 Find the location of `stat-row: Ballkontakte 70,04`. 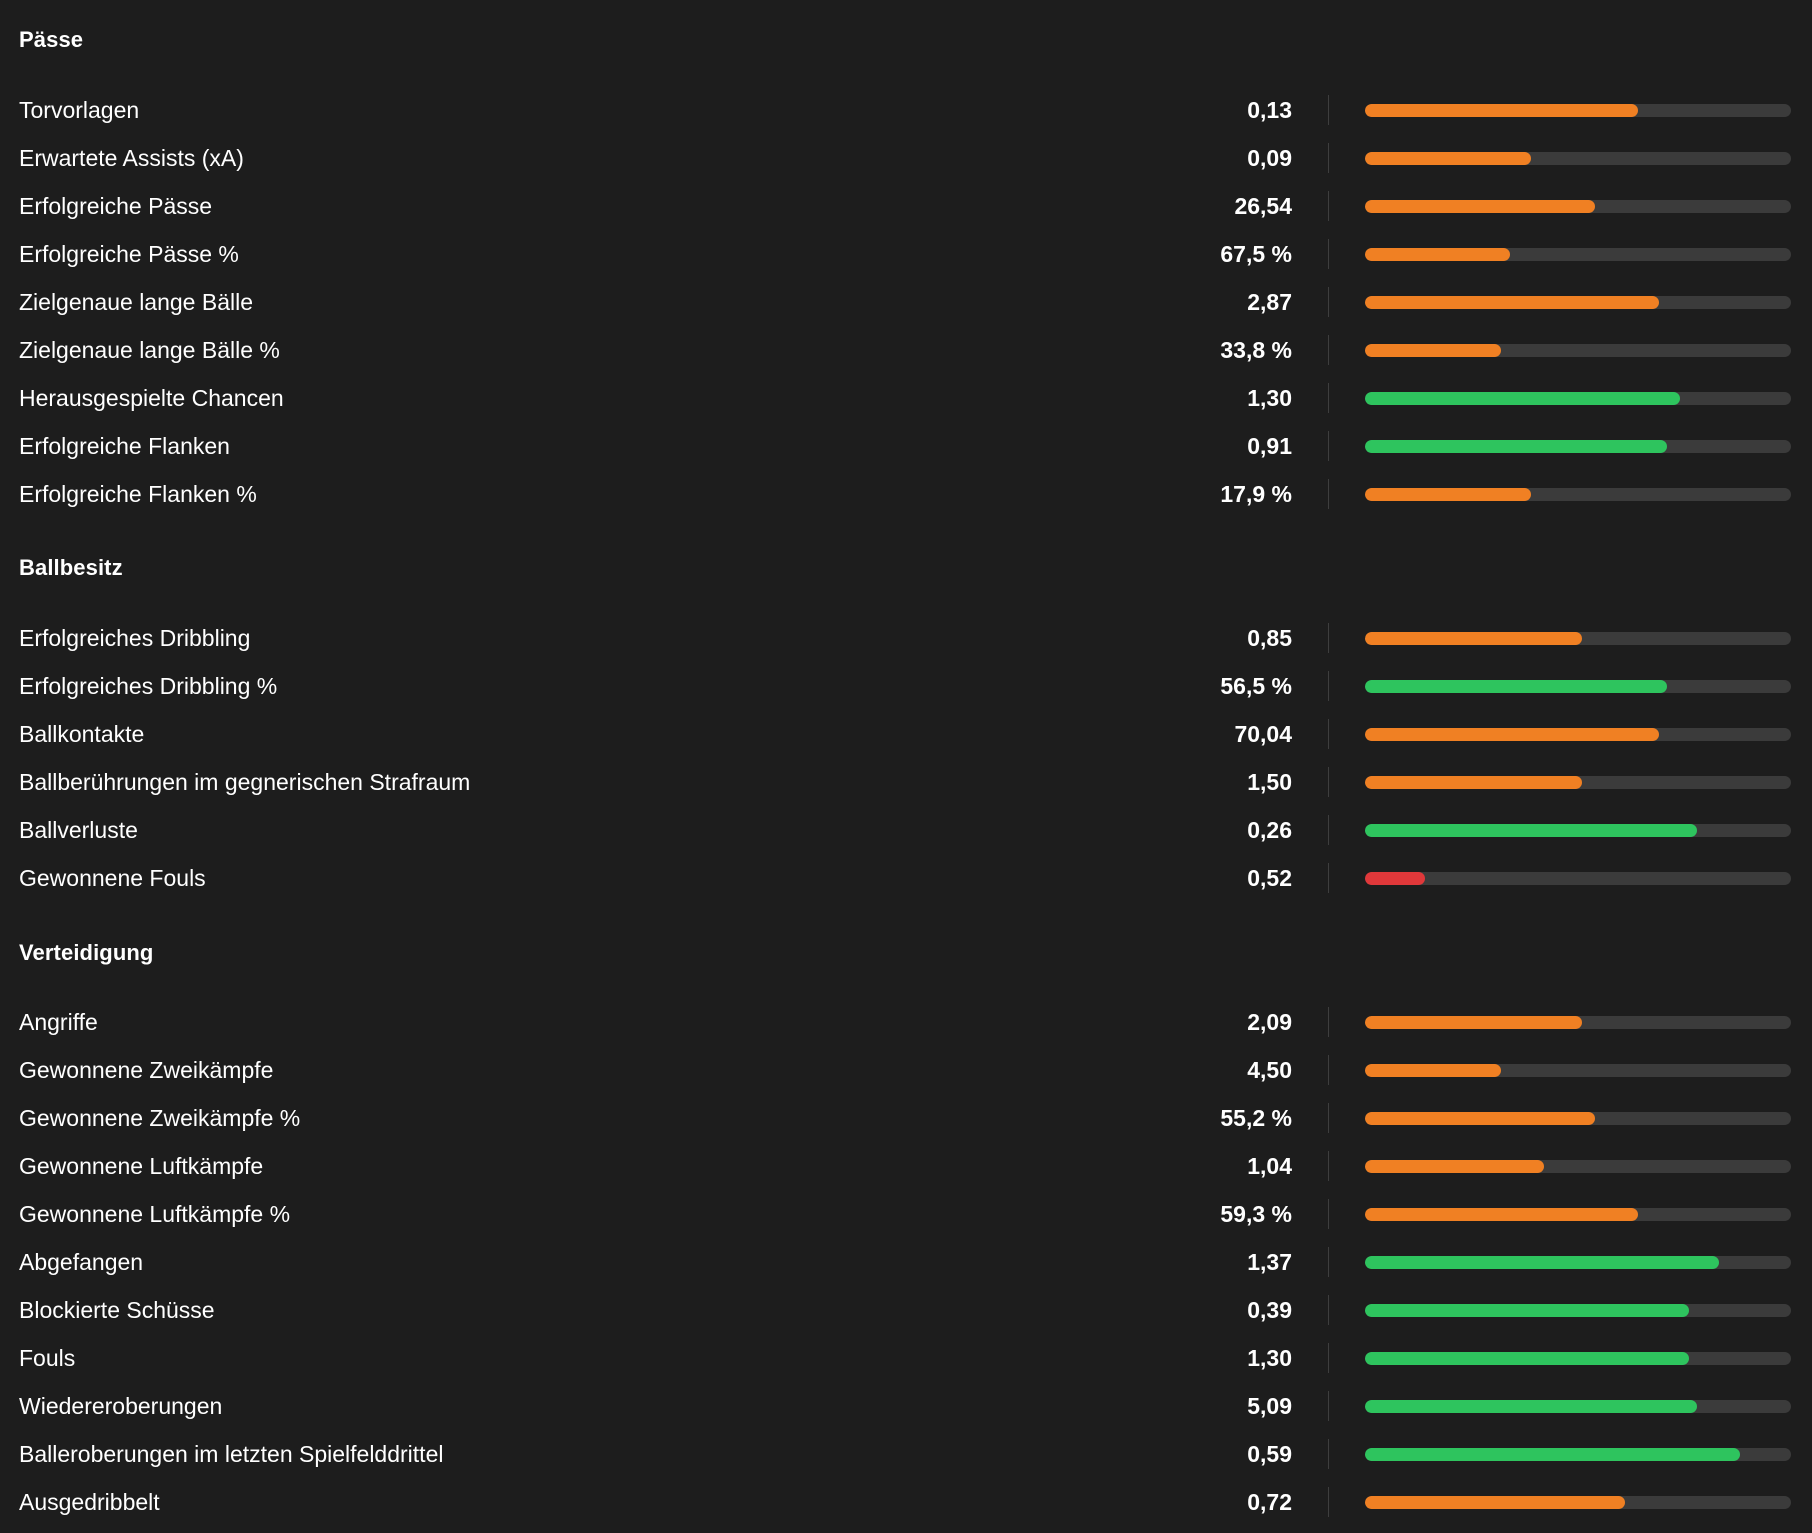

stat-row: Ballkontakte 70,04 is located at coordinates (906, 734).